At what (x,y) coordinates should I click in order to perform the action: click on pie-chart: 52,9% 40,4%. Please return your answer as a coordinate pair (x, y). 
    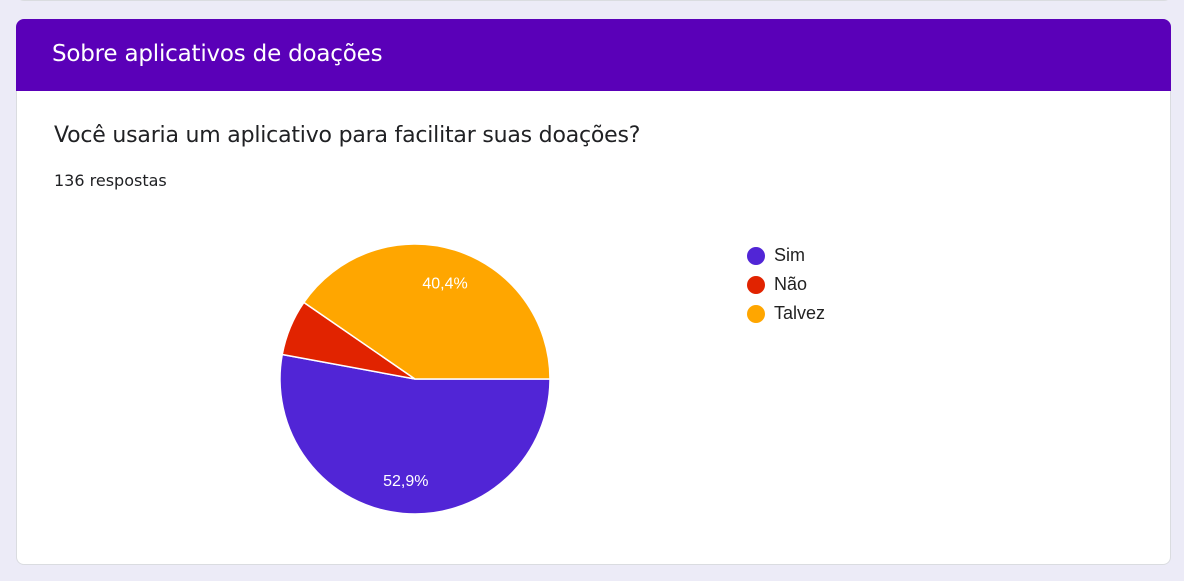
    Looking at the image, I should click on (415, 379).